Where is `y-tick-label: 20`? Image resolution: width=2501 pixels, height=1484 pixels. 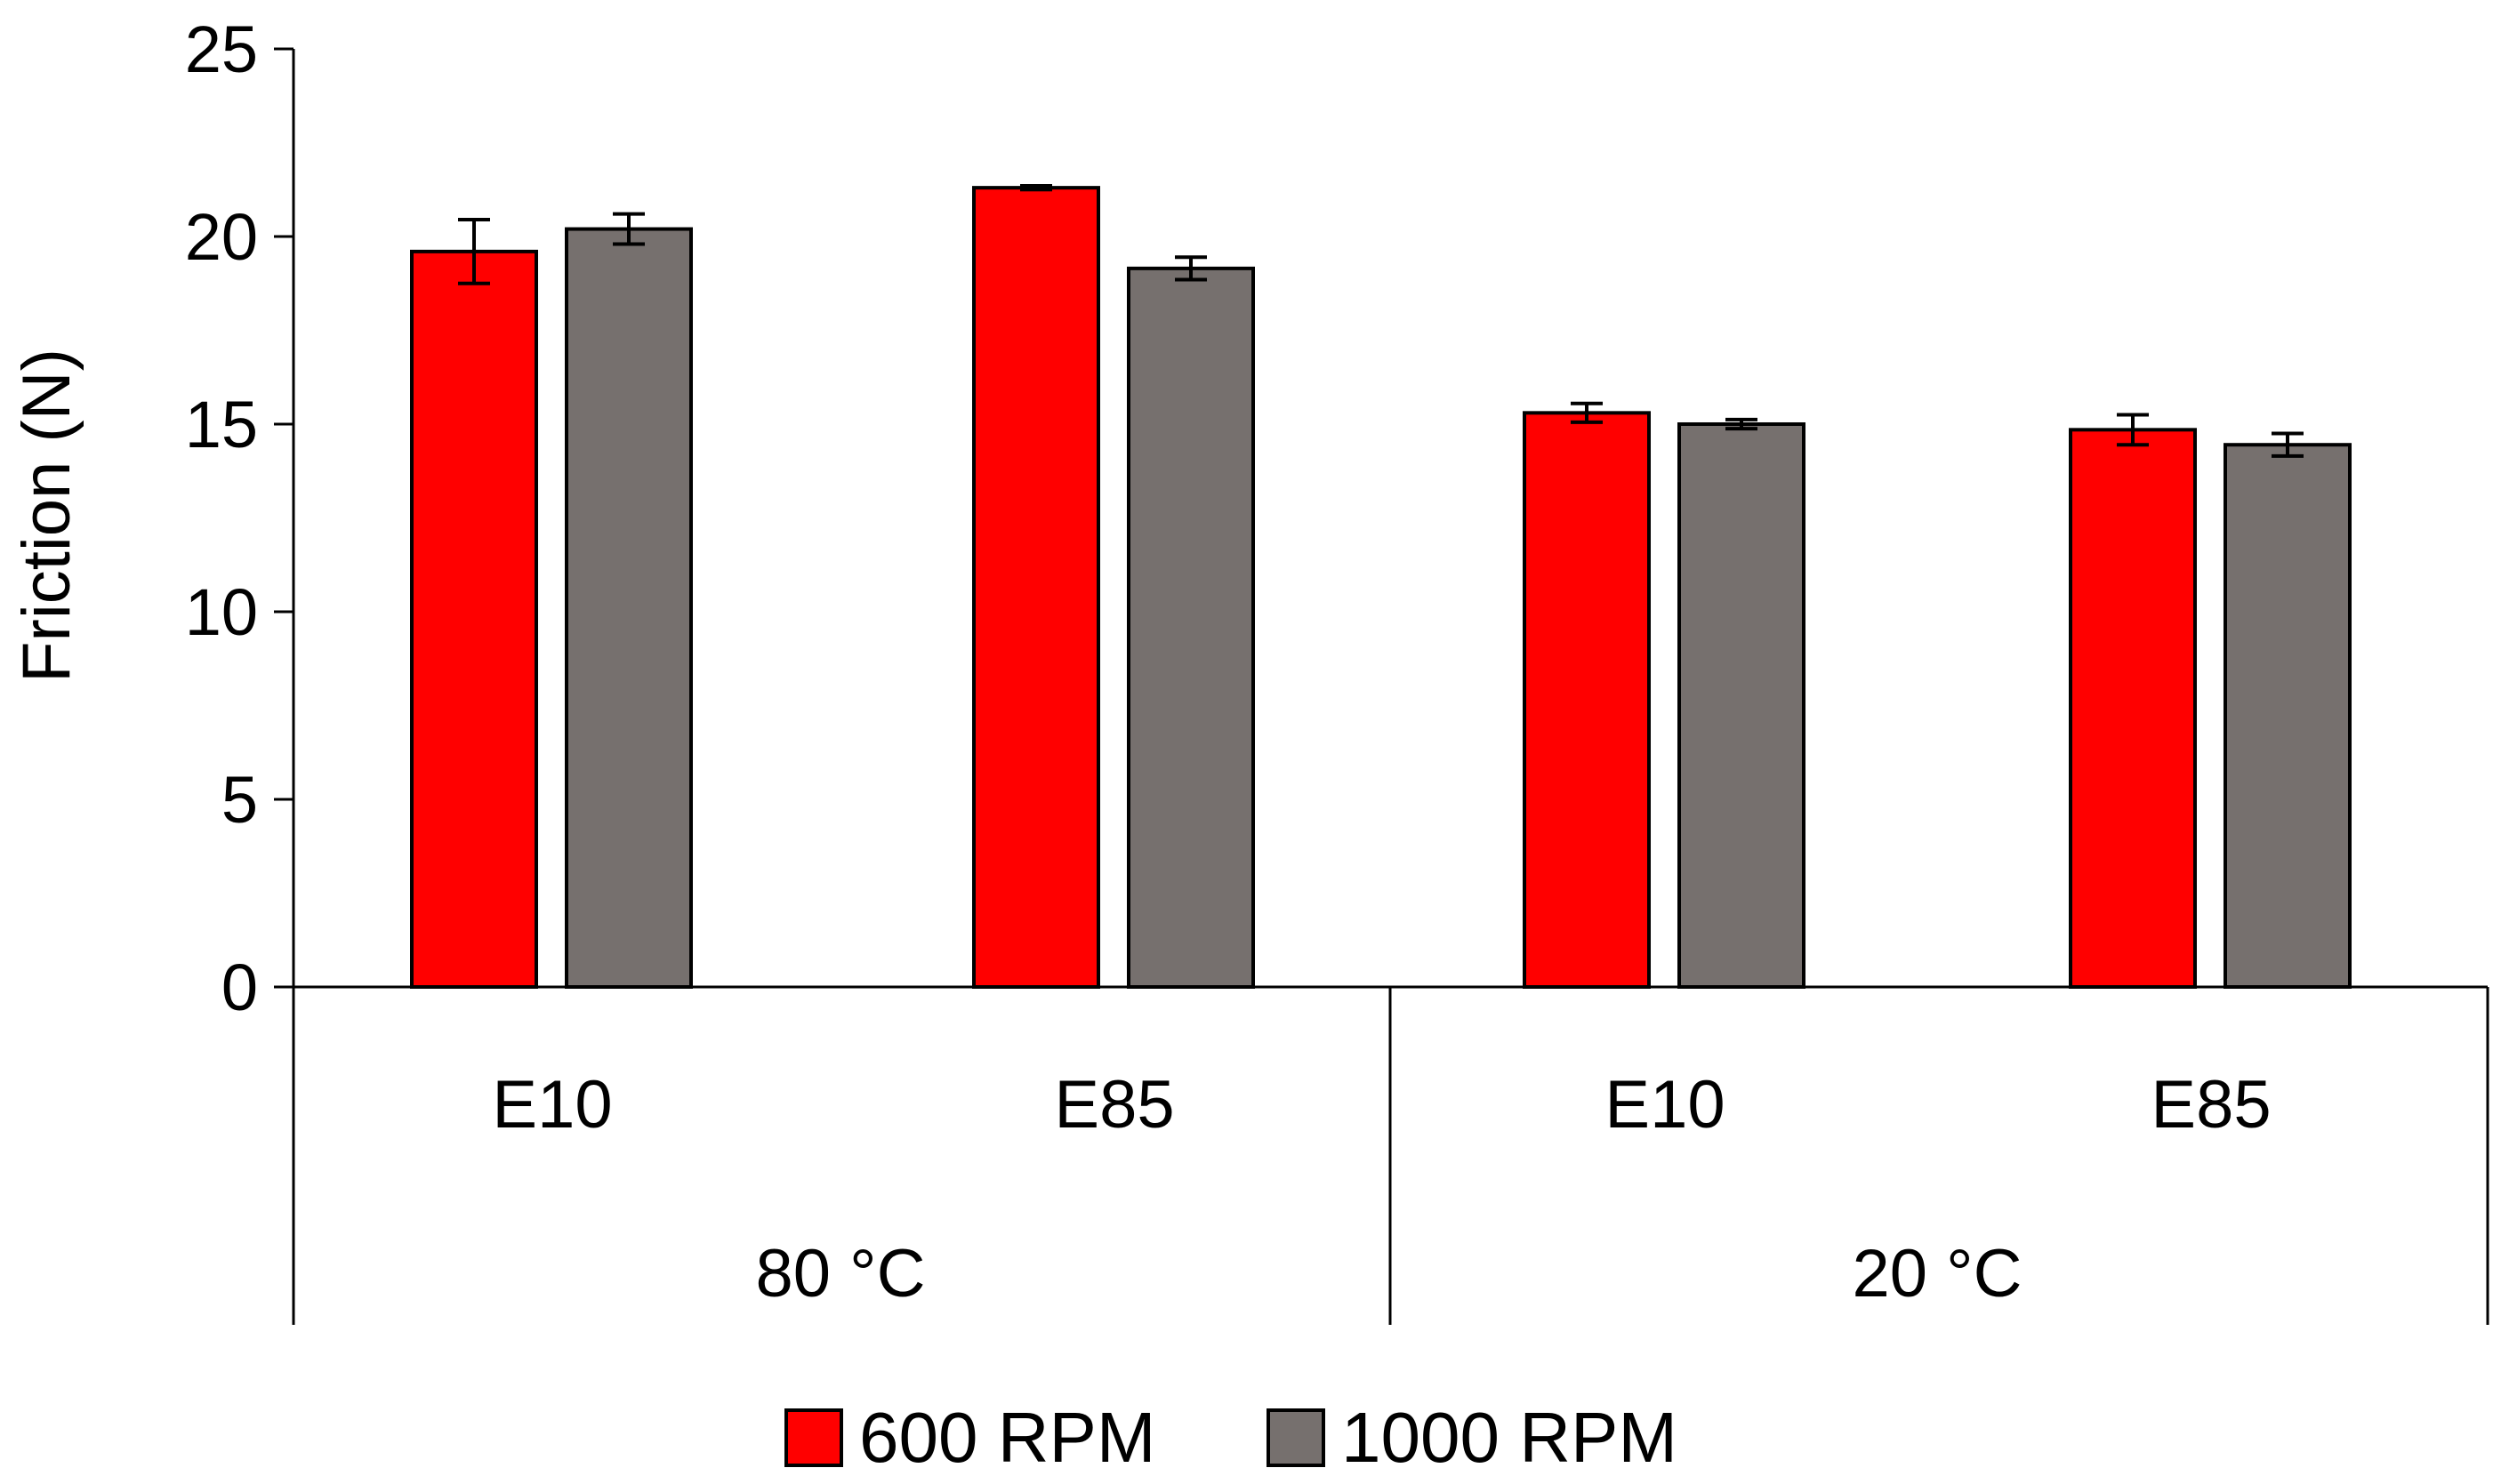
y-tick-label: 20 is located at coordinates (221, 237).